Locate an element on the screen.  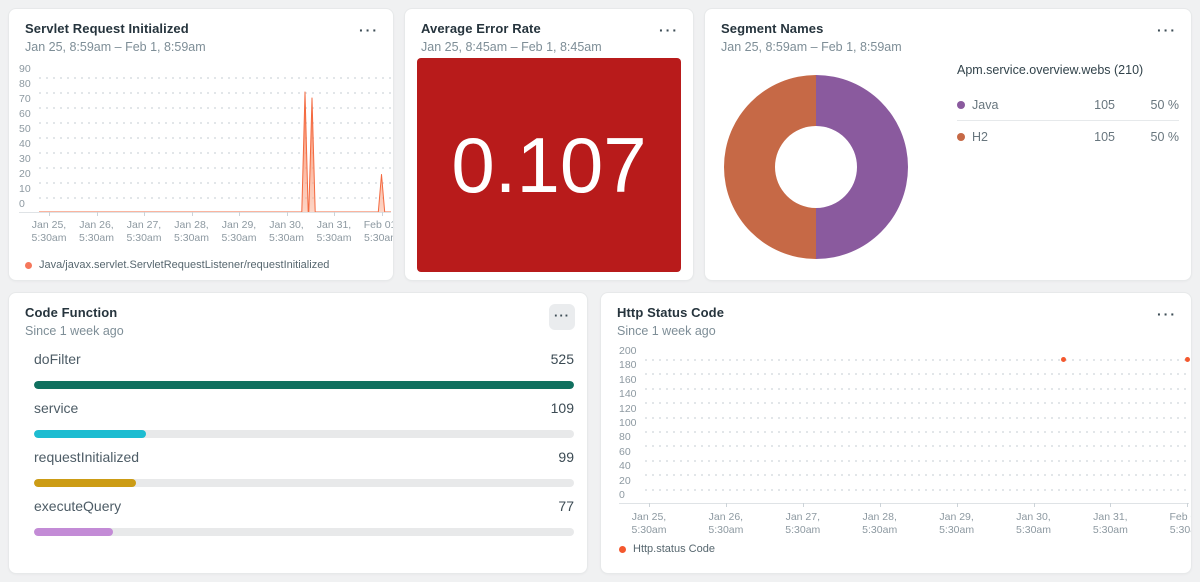
bar-list-item: requestInitialized 99 is located at coordinates (304, 468).